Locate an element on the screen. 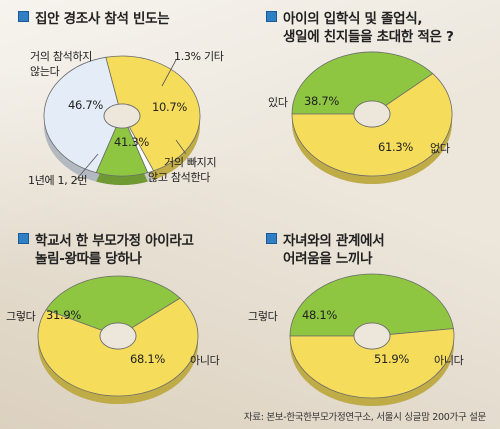 Image resolution: width=500 pixels, height=429 pixels. label-not-attend-2: 않는다 is located at coordinates (45, 71).